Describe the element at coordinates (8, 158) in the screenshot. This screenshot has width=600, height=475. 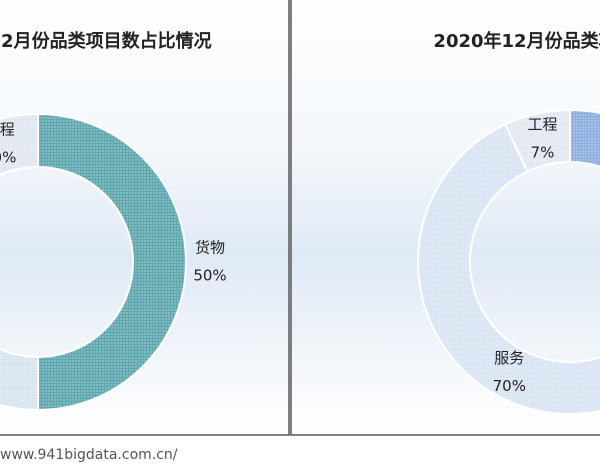
I see `slice-value: 10%` at that location.